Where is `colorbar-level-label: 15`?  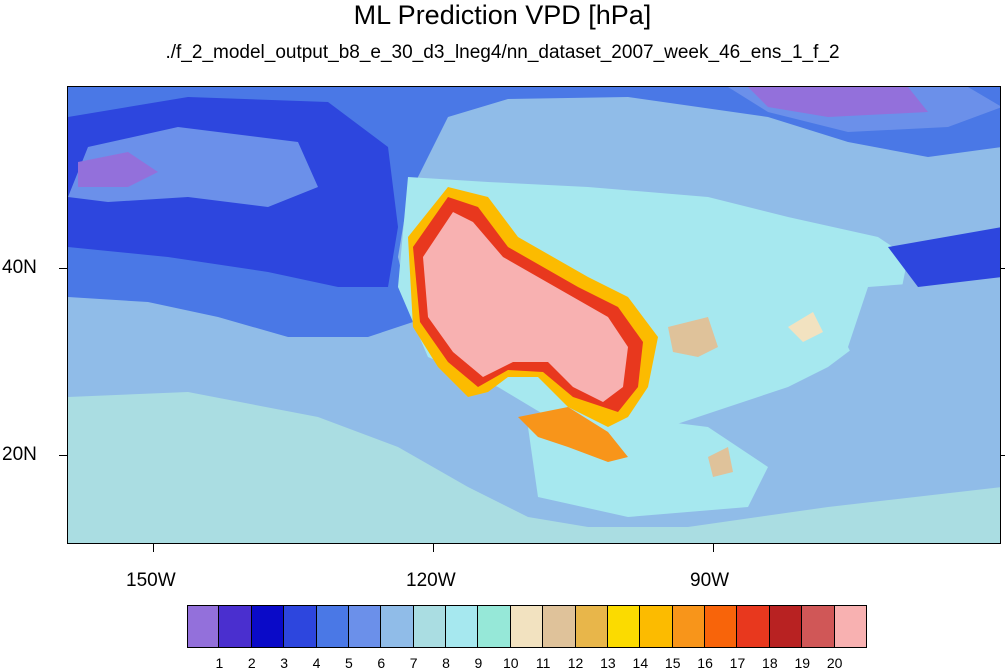 colorbar-level-label: 15 is located at coordinates (672, 663).